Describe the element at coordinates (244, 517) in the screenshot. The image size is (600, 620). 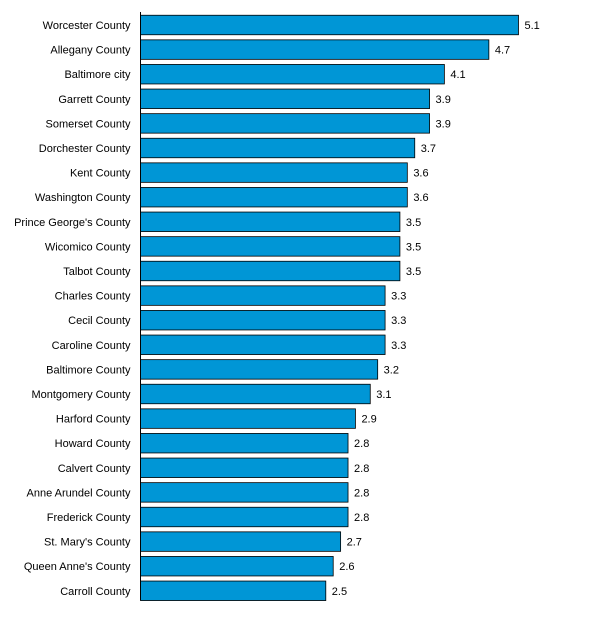
I see `bar-frederick-county` at that location.